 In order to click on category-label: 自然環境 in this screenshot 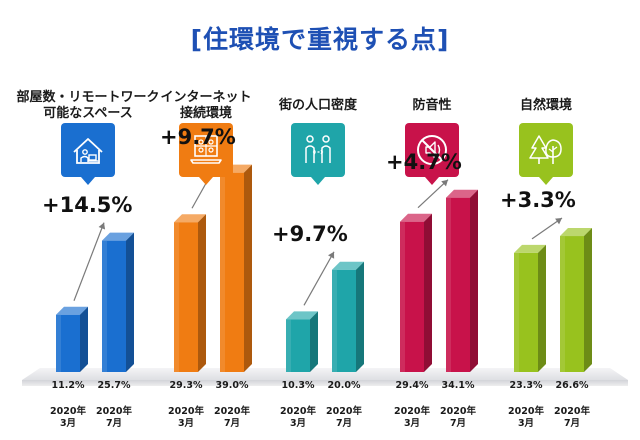, I will do `click(546, 106)`.